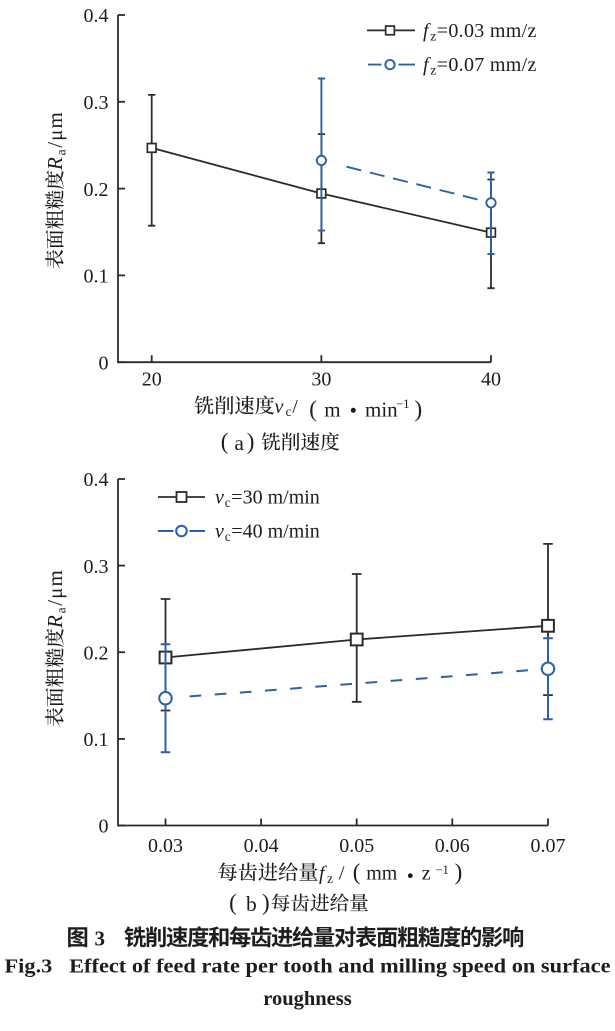 The height and width of the screenshot is (1031, 615). What do you see at coordinates (165, 846) in the screenshot?
I see `svg-text: 0.03` at bounding box center [165, 846].